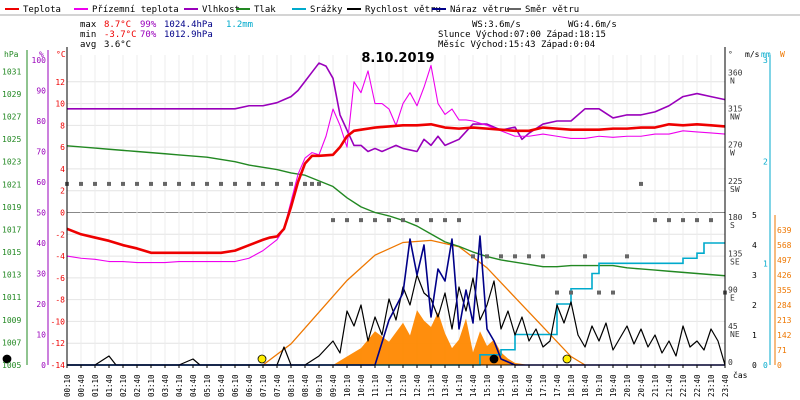 The height and width of the screenshot is (400, 800). I want to click on x-tick-label: 16:10, so click(515, 385).